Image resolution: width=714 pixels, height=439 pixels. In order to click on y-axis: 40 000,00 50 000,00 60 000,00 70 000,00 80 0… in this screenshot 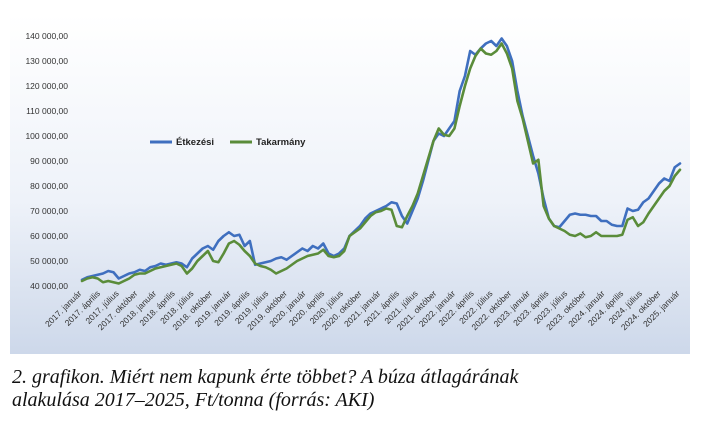, I will do `click(46, 161)`.